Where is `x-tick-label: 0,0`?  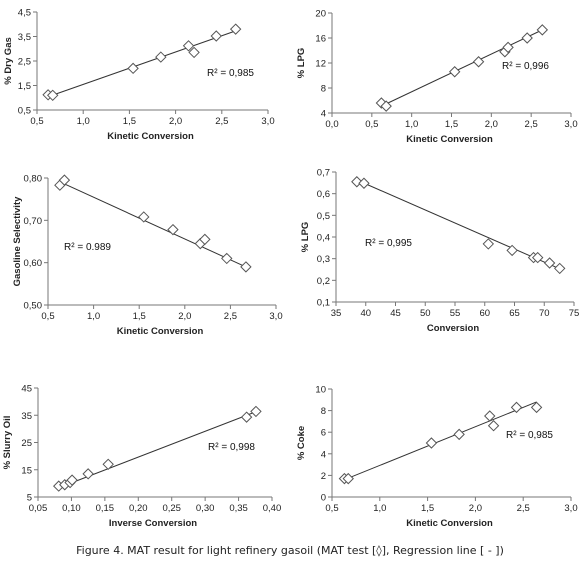 x-tick-label: 0,0 is located at coordinates (331, 124).